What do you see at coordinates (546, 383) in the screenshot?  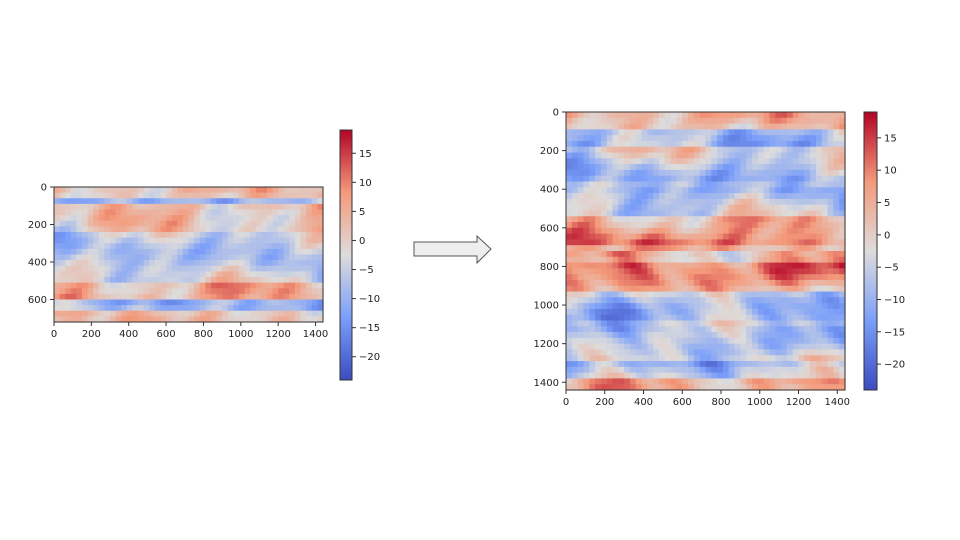 I see `y-tick-label: 1400` at bounding box center [546, 383].